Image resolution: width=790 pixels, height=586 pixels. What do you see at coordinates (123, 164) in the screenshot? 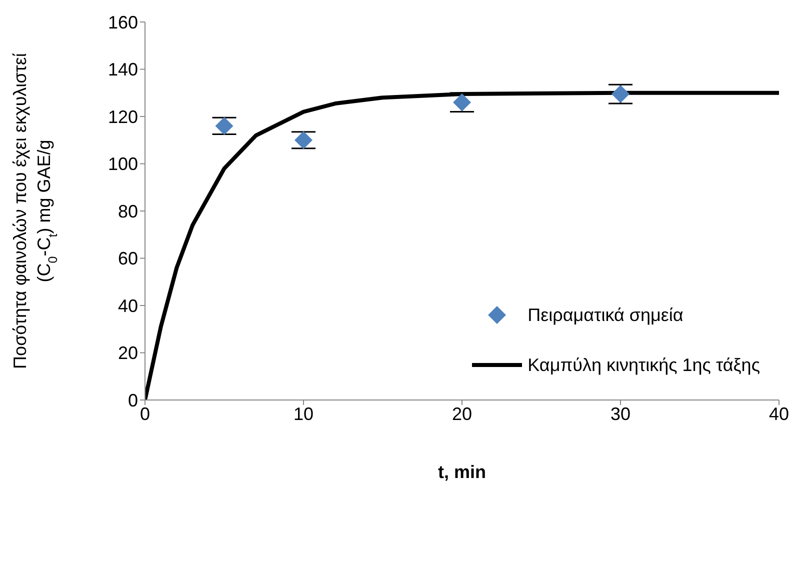
I see `y-tick-label: 100` at bounding box center [123, 164].